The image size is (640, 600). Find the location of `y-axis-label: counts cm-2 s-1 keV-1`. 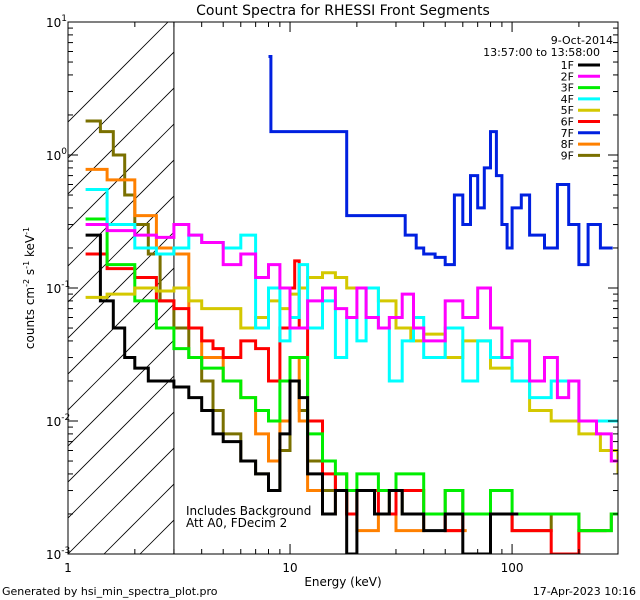

y-axis-label: counts cm-2 s-1 keV-1 is located at coordinates (29, 288).